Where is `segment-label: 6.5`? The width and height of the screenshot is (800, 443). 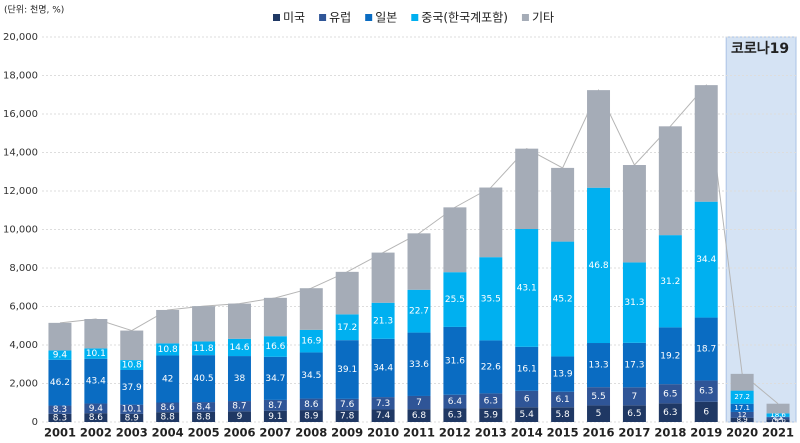
segment-label: 6.5 is located at coordinates (670, 394).